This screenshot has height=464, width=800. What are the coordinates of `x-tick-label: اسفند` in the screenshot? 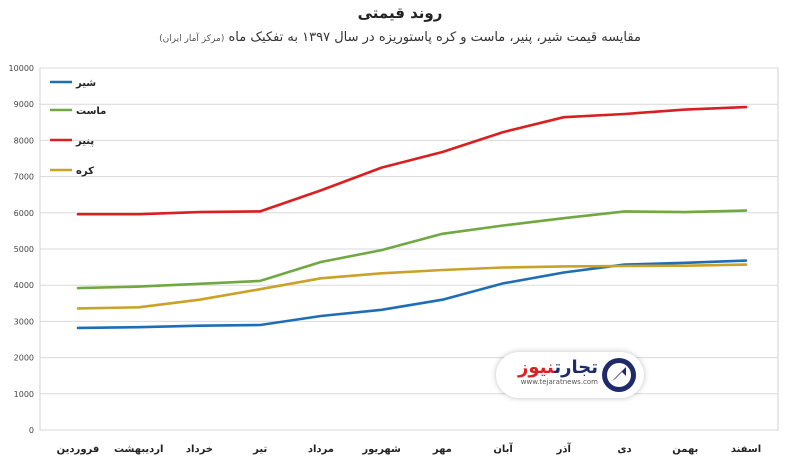 It's located at (746, 449).